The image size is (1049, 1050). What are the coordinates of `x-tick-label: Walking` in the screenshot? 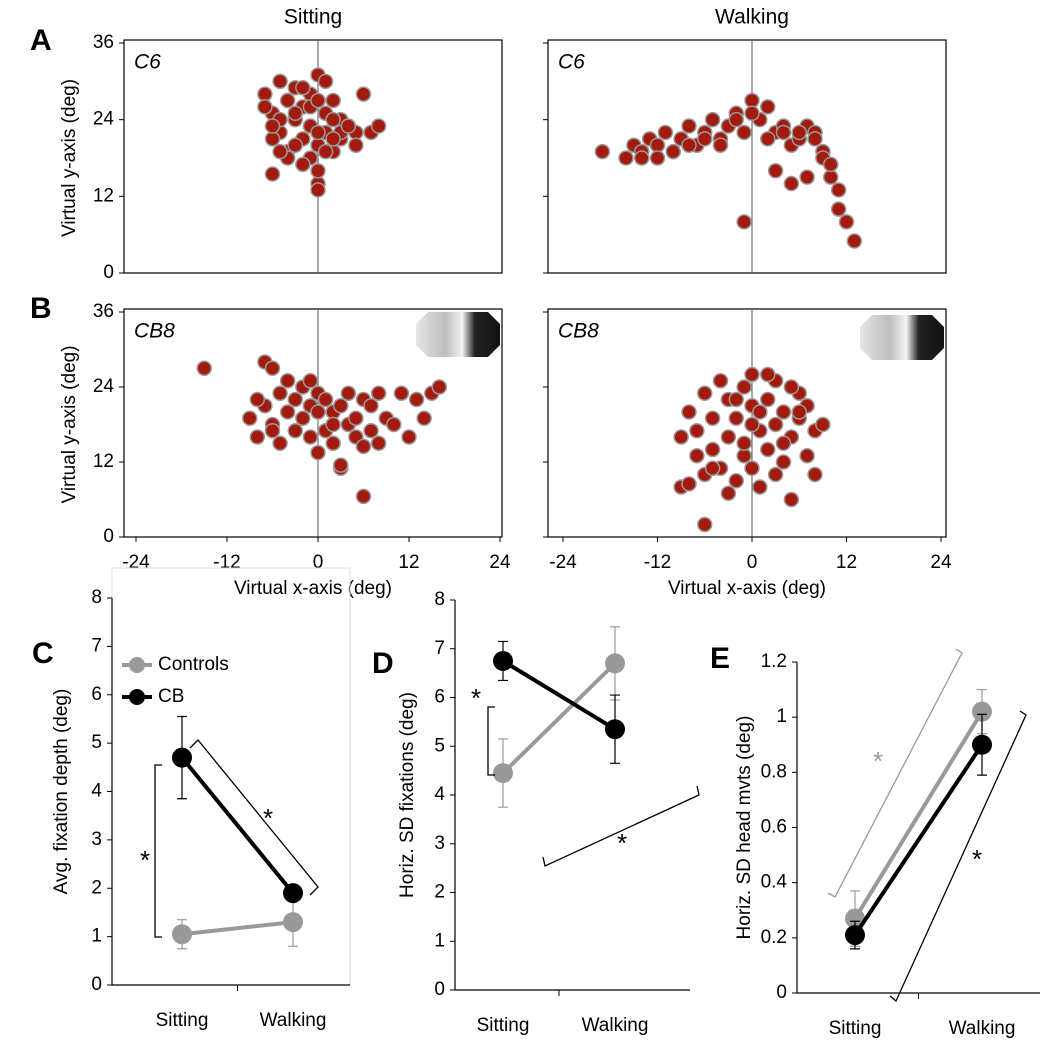 It's located at (982, 1028).